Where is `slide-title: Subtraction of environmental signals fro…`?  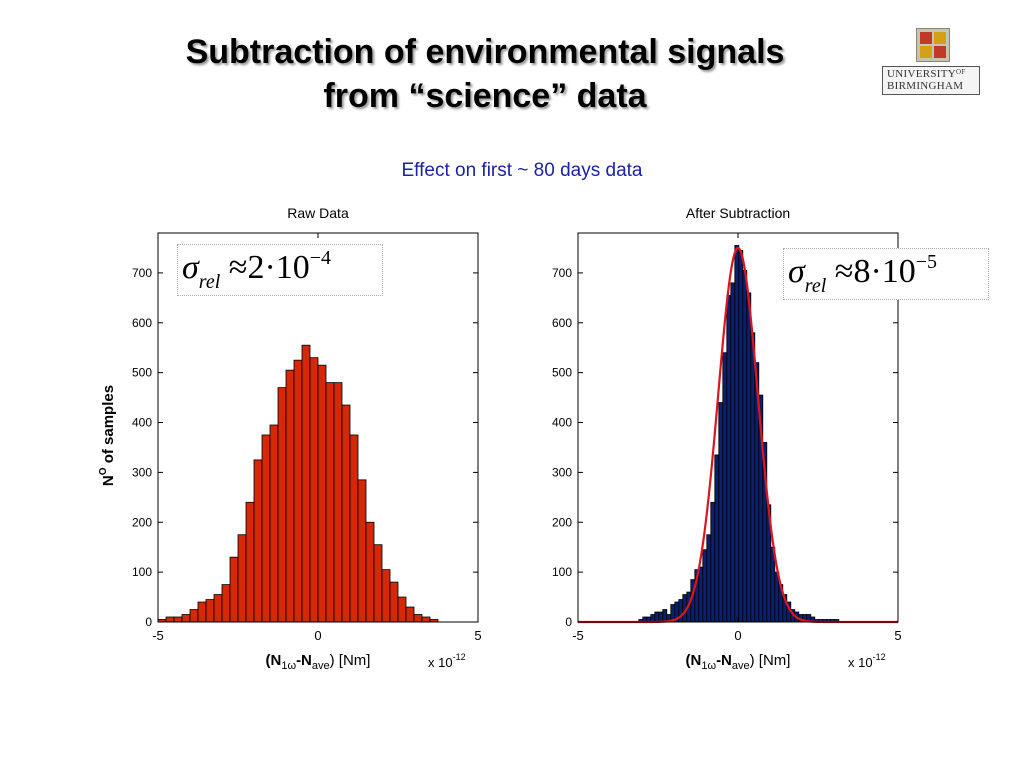
slide-title: Subtraction of environmental signals fro… is located at coordinates (485, 74).